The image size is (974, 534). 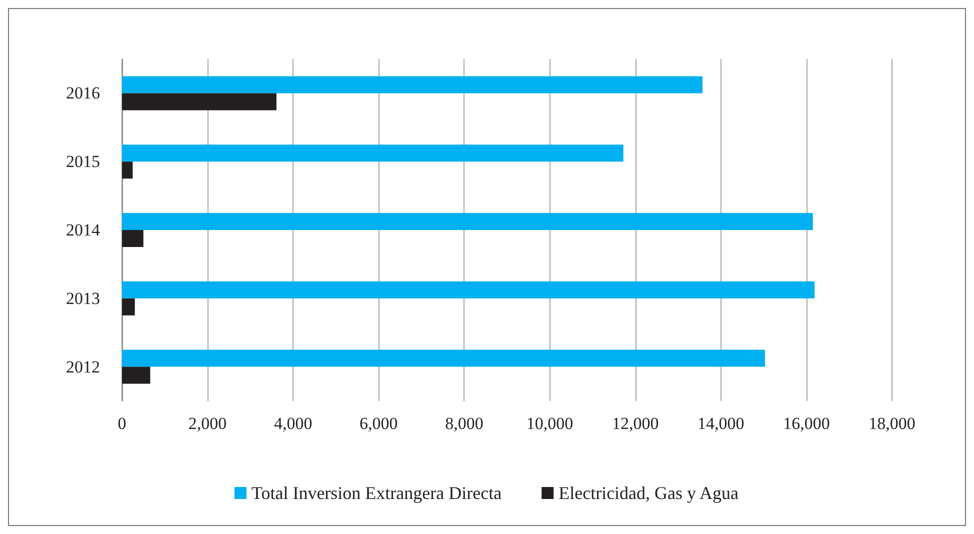 I want to click on x-tick-label: 0, so click(x=122, y=423).